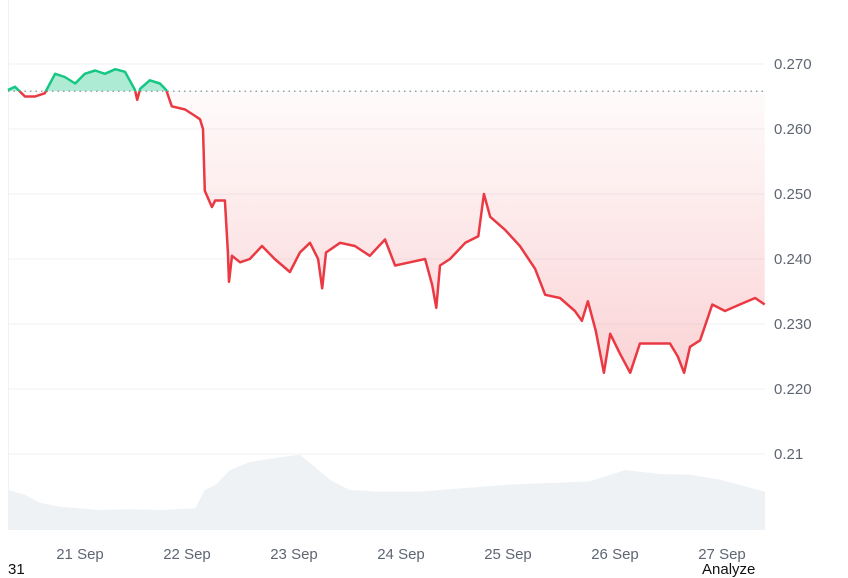 The height and width of the screenshot is (578, 848). I want to click on x-tick-label: 23 Sep, so click(294, 554).